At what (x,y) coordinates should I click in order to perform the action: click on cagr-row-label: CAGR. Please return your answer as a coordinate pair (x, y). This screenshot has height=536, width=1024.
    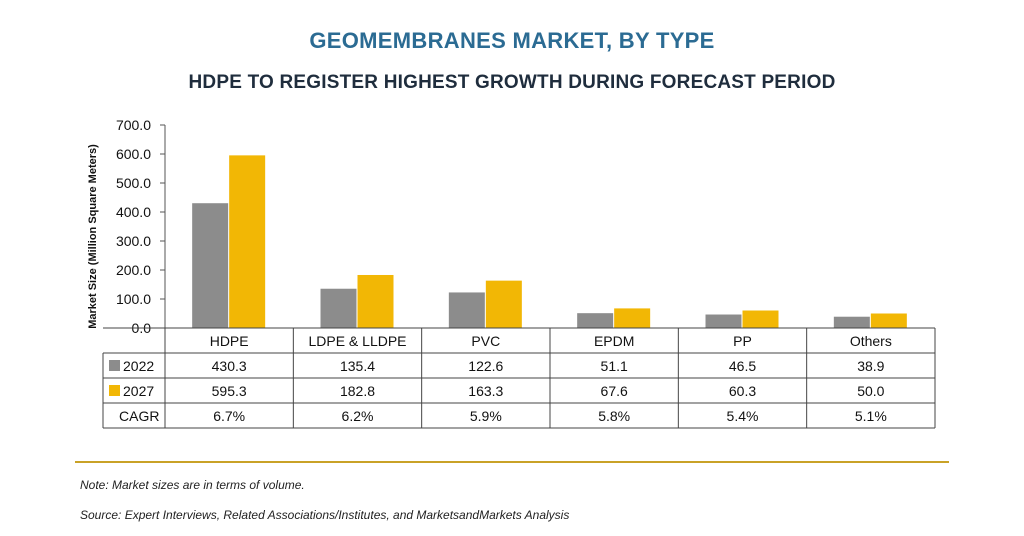
    Looking at the image, I should click on (139, 416).